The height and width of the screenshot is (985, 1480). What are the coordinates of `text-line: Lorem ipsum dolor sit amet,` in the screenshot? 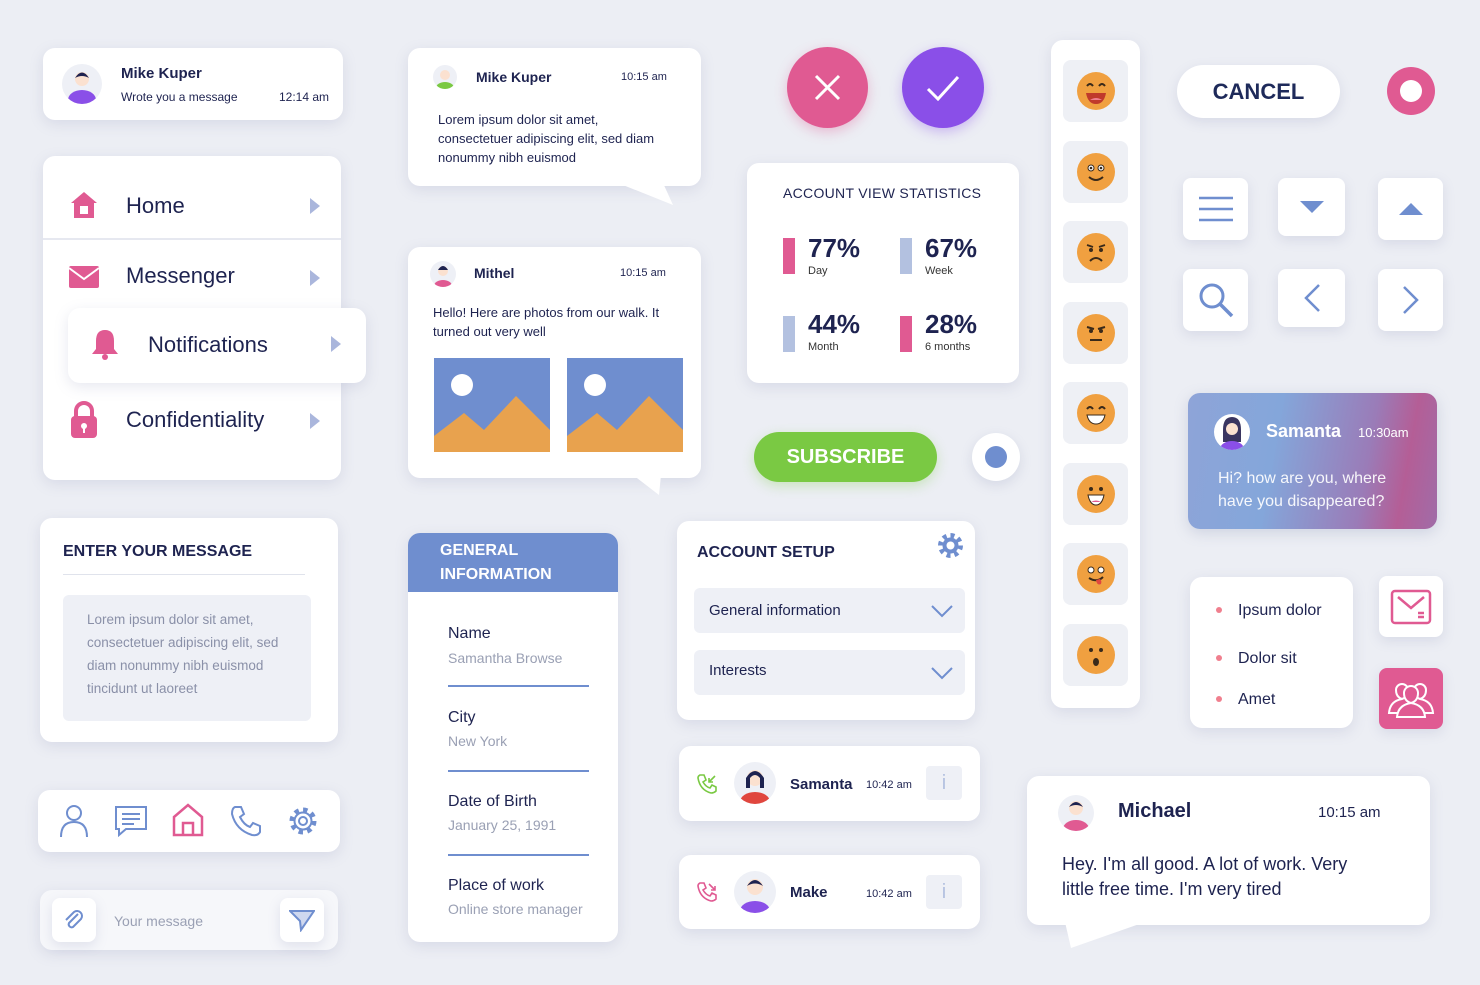 It's located at (518, 119).